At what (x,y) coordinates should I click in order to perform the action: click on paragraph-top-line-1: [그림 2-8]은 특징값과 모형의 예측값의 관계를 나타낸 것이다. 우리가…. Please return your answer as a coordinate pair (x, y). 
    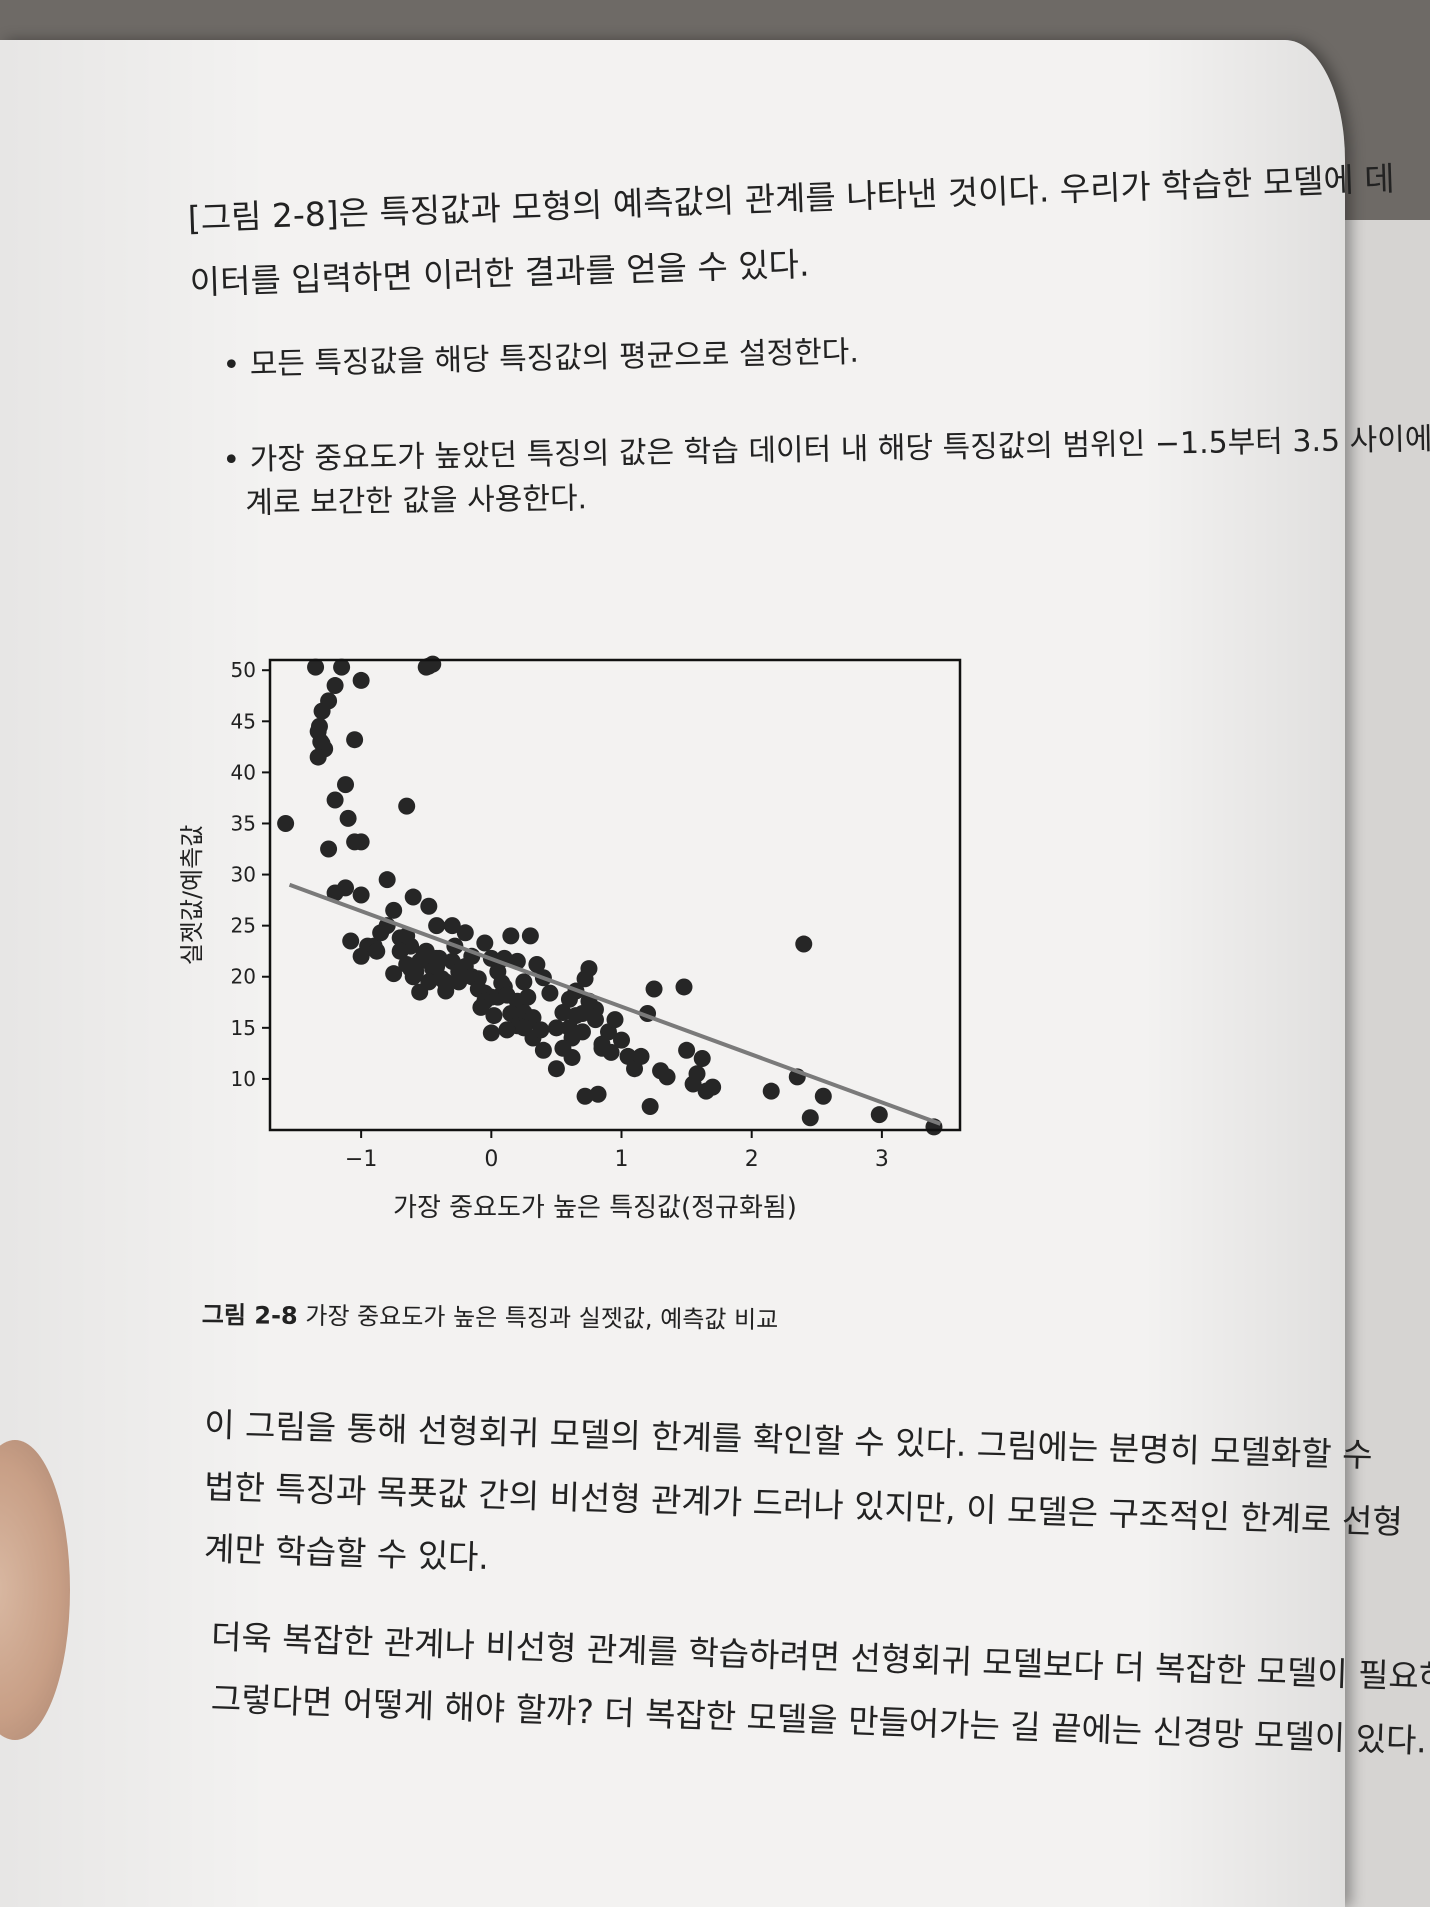
    Looking at the image, I should click on (791, 198).